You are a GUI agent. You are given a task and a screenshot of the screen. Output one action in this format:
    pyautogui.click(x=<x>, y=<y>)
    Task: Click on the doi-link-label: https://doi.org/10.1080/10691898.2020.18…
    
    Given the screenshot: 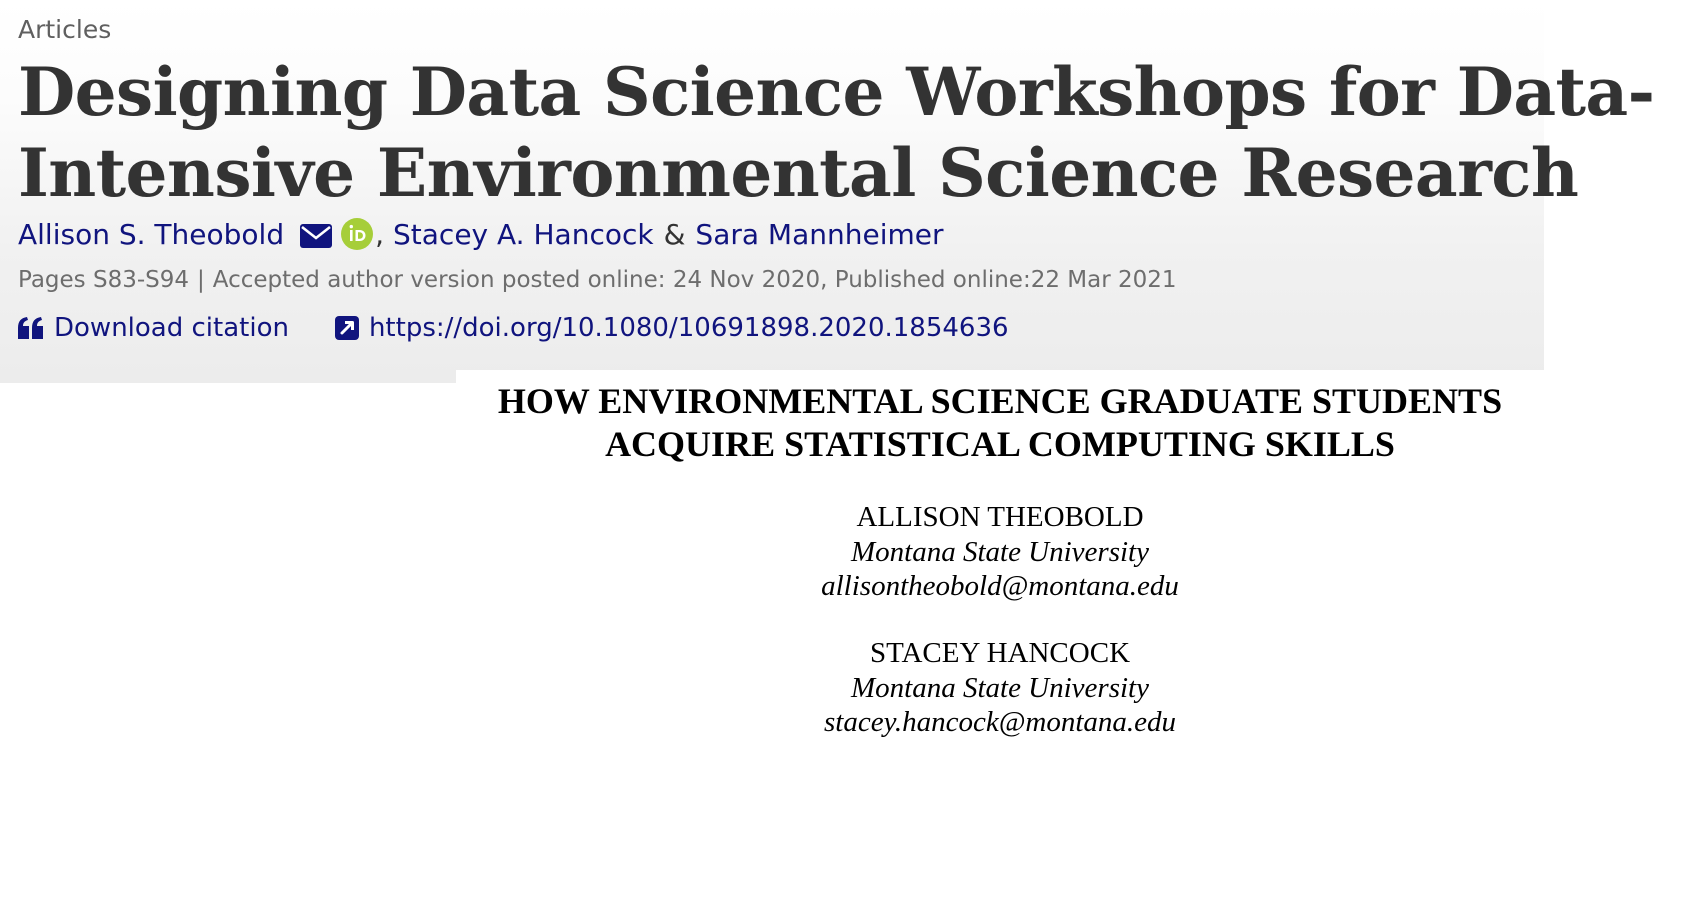 What is the action you would take?
    pyautogui.click(x=688, y=328)
    